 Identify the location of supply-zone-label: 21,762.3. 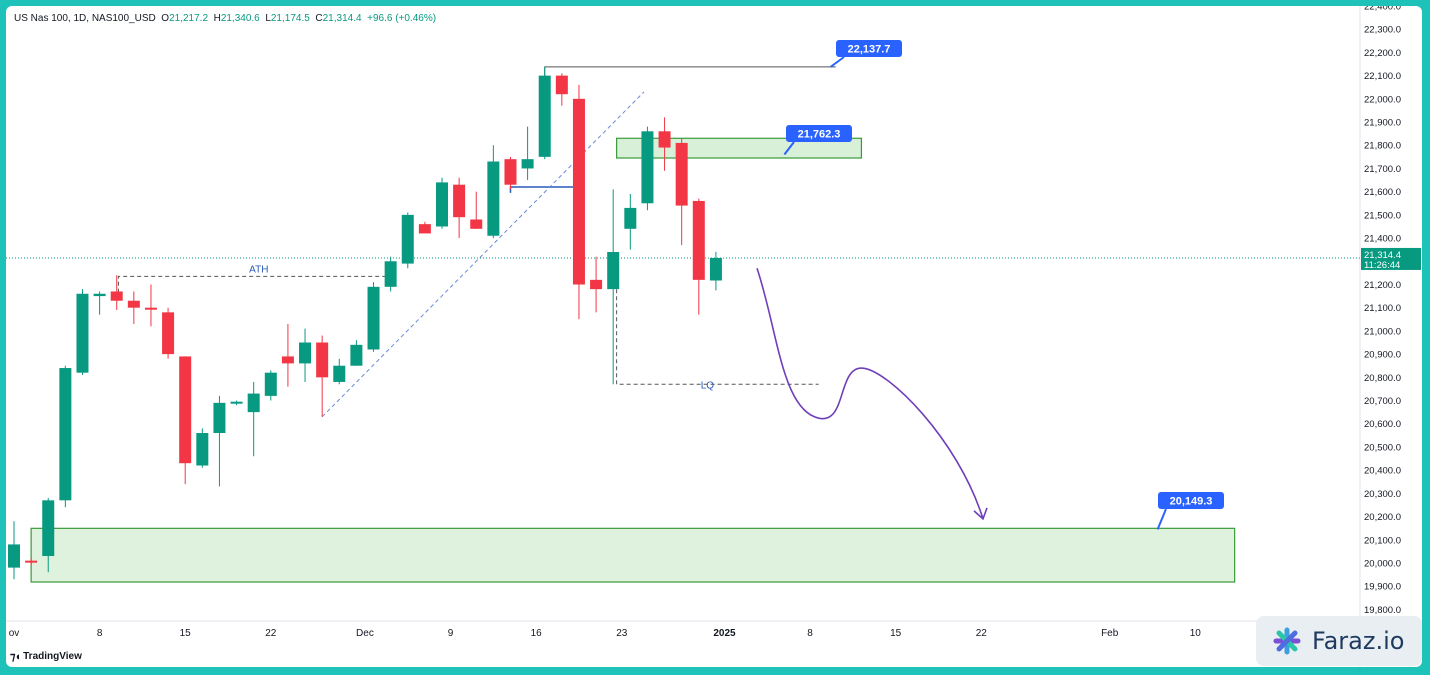
(817, 140).